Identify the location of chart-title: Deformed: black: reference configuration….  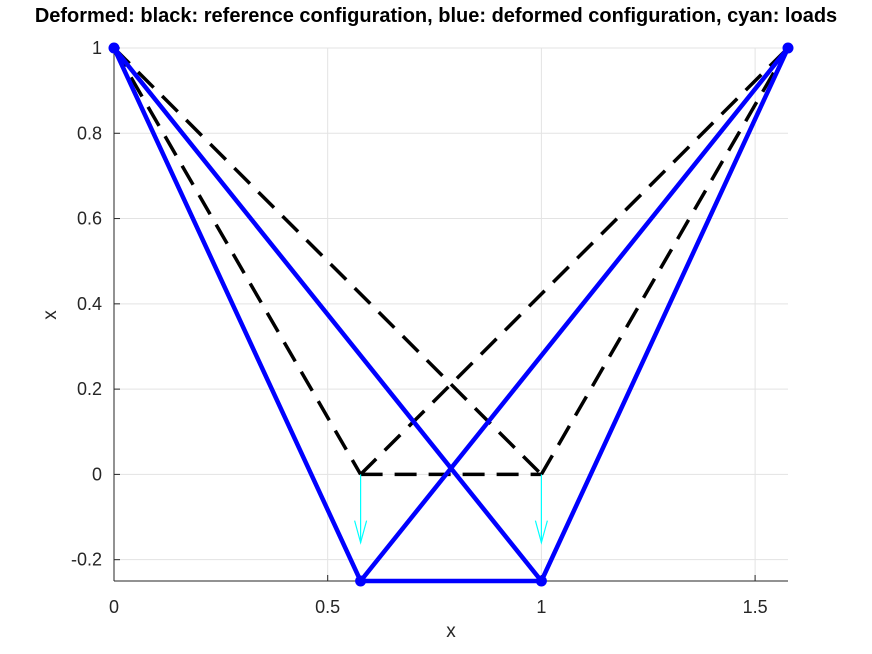
(436, 16).